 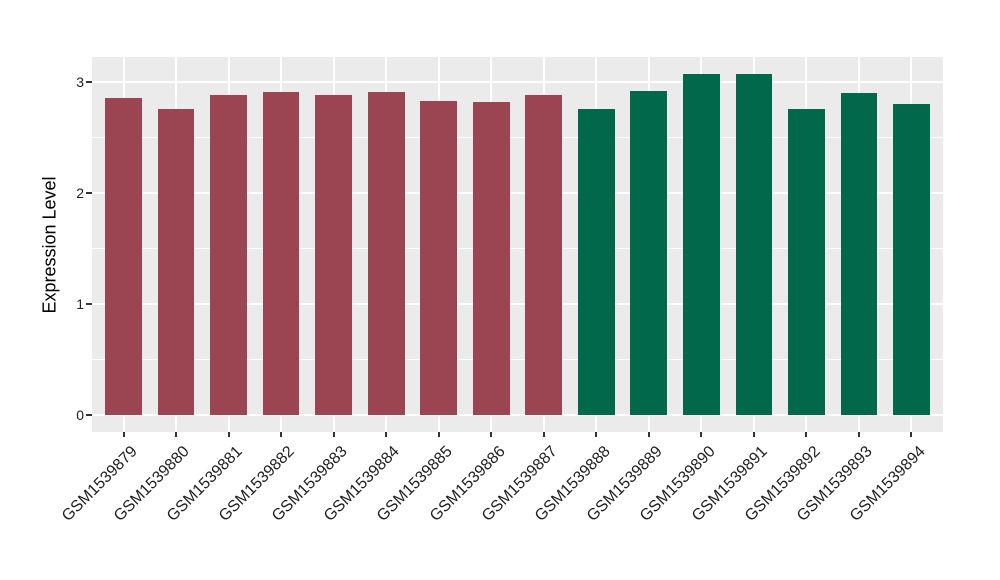 What do you see at coordinates (754, 244) in the screenshot?
I see `bar-GSM1539891` at bounding box center [754, 244].